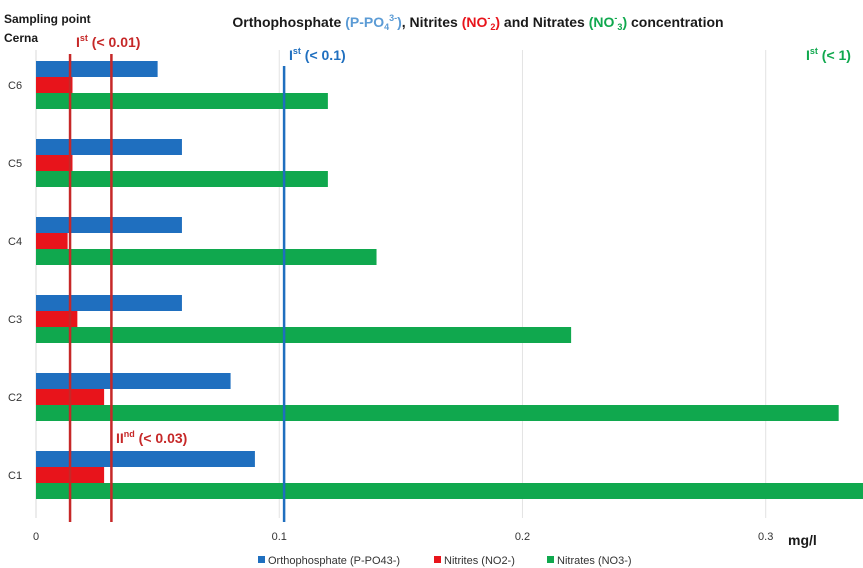 The image size is (863, 568). I want to click on x-tick-label: 0, so click(36, 537).